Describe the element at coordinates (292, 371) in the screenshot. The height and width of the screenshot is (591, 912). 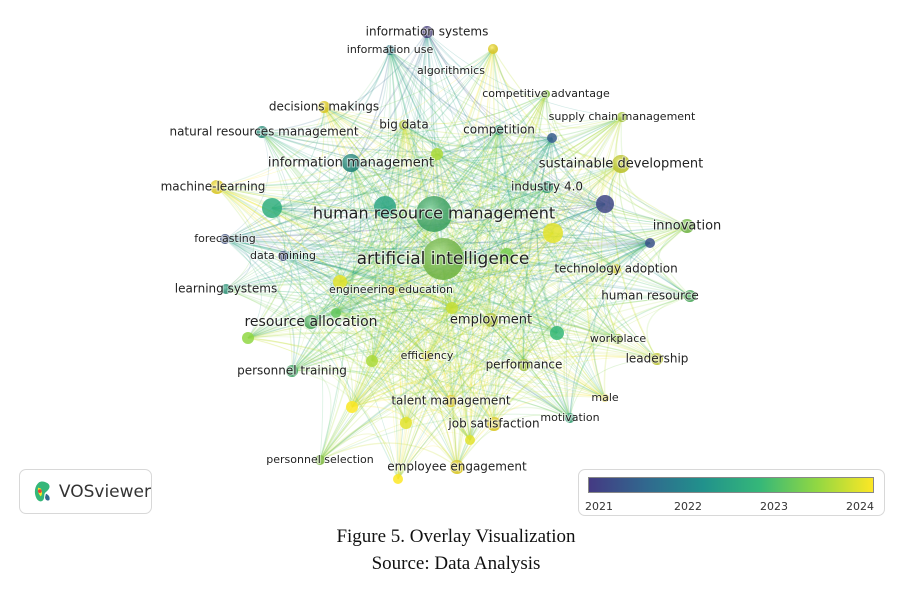
I see `network-node-personnel-training` at that location.